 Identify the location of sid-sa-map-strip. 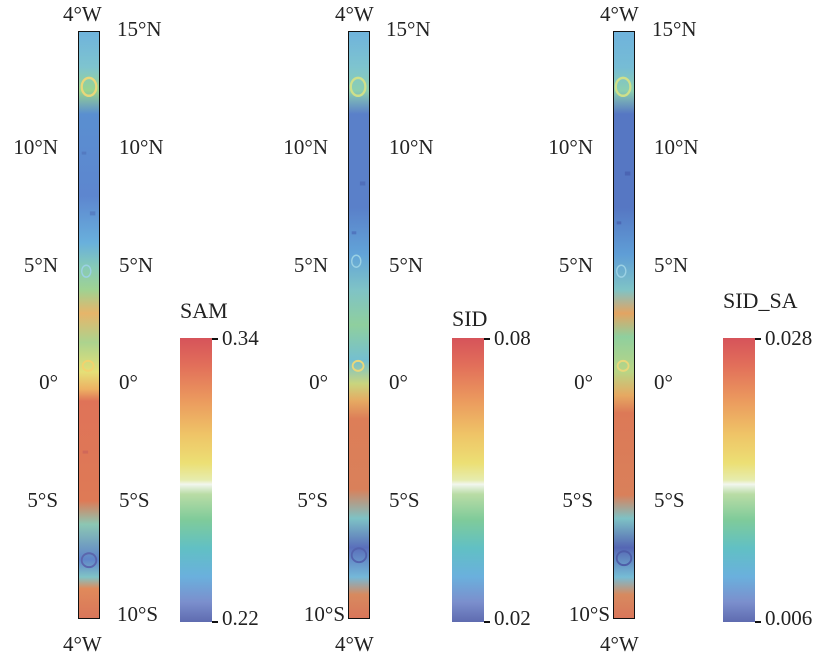
(624, 325).